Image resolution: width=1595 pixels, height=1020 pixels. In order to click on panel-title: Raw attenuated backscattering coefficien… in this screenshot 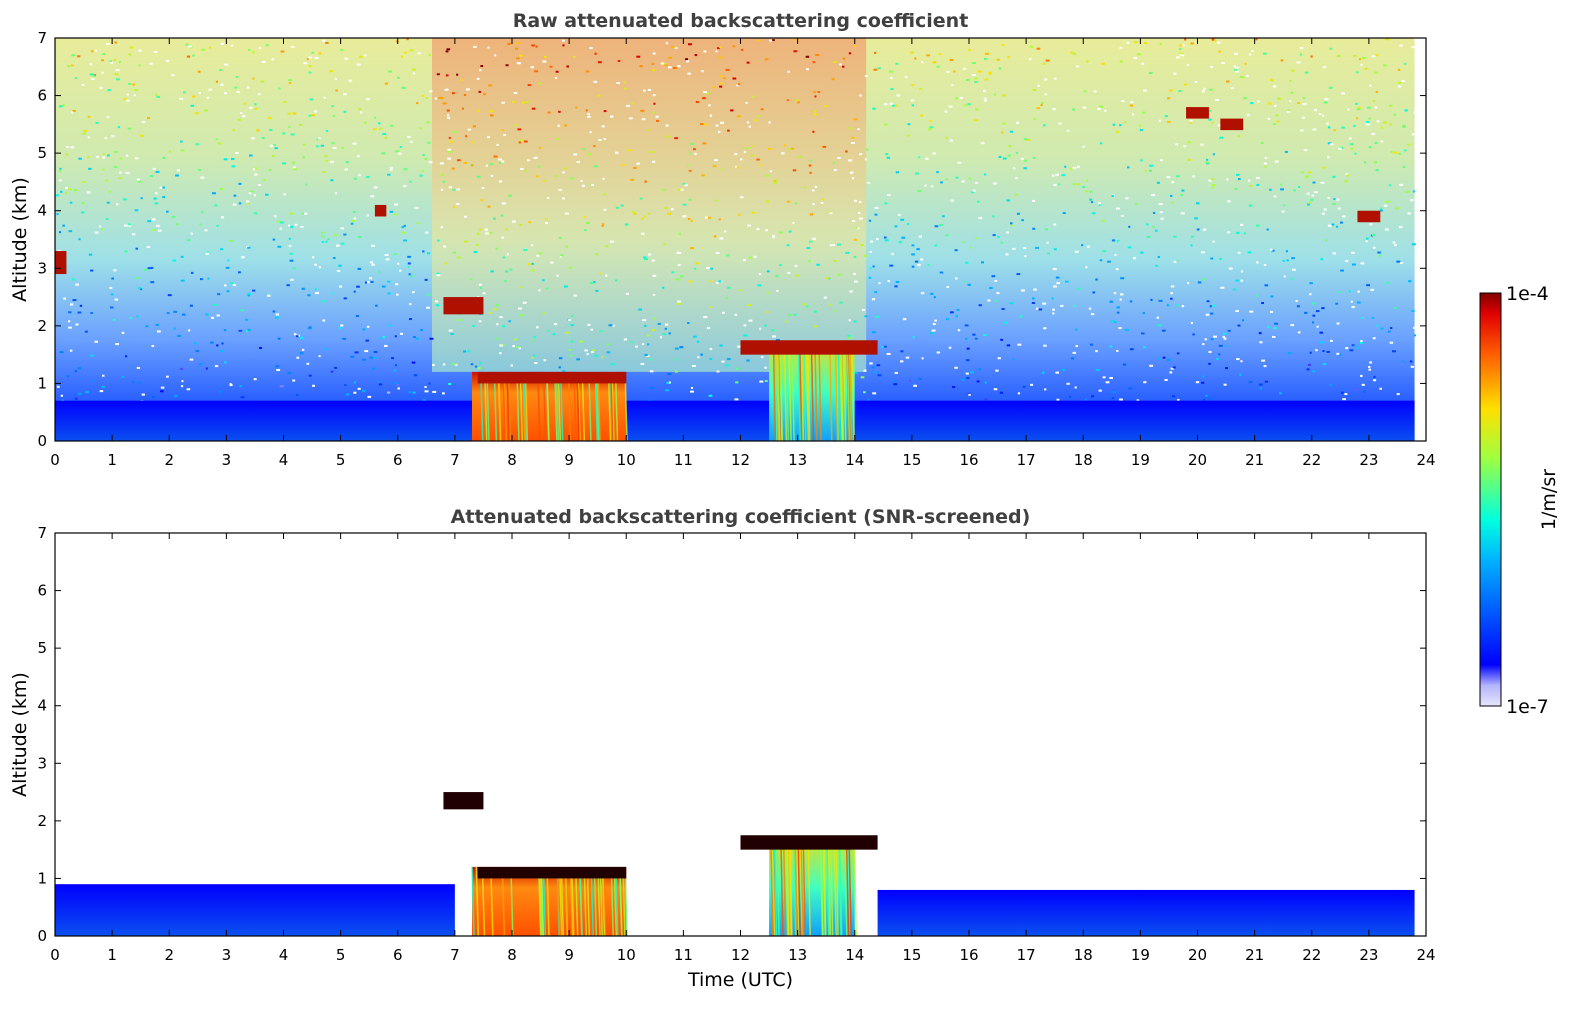, I will do `click(741, 21)`.